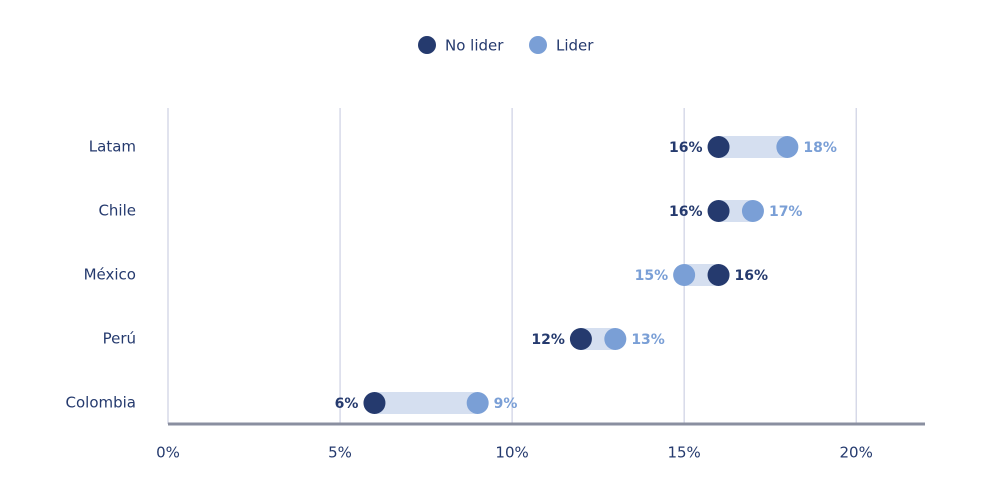 This screenshot has width=1000, height=500. Describe the element at coordinates (347, 404) in the screenshot. I see `value-label: 6%` at that location.